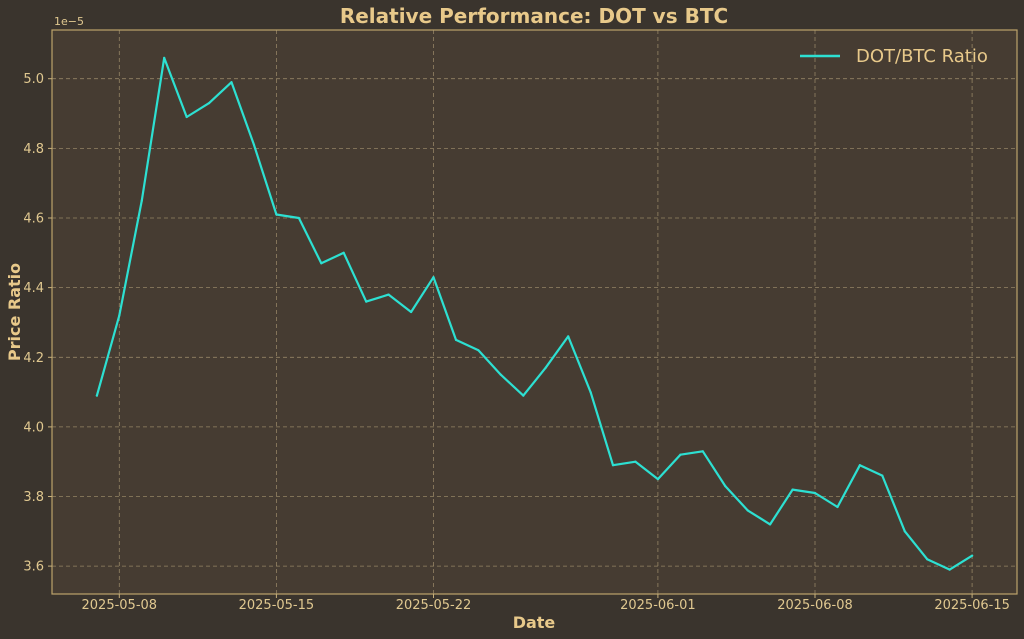 The height and width of the screenshot is (639, 1024). What do you see at coordinates (434, 605) in the screenshot?
I see `x-tick-label: 2025-05-22` at bounding box center [434, 605].